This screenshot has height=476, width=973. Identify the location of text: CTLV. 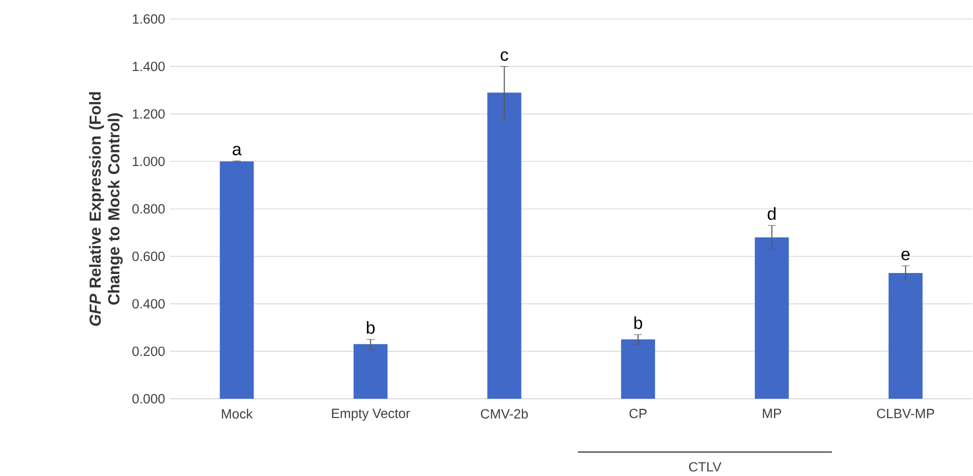
(705, 467).